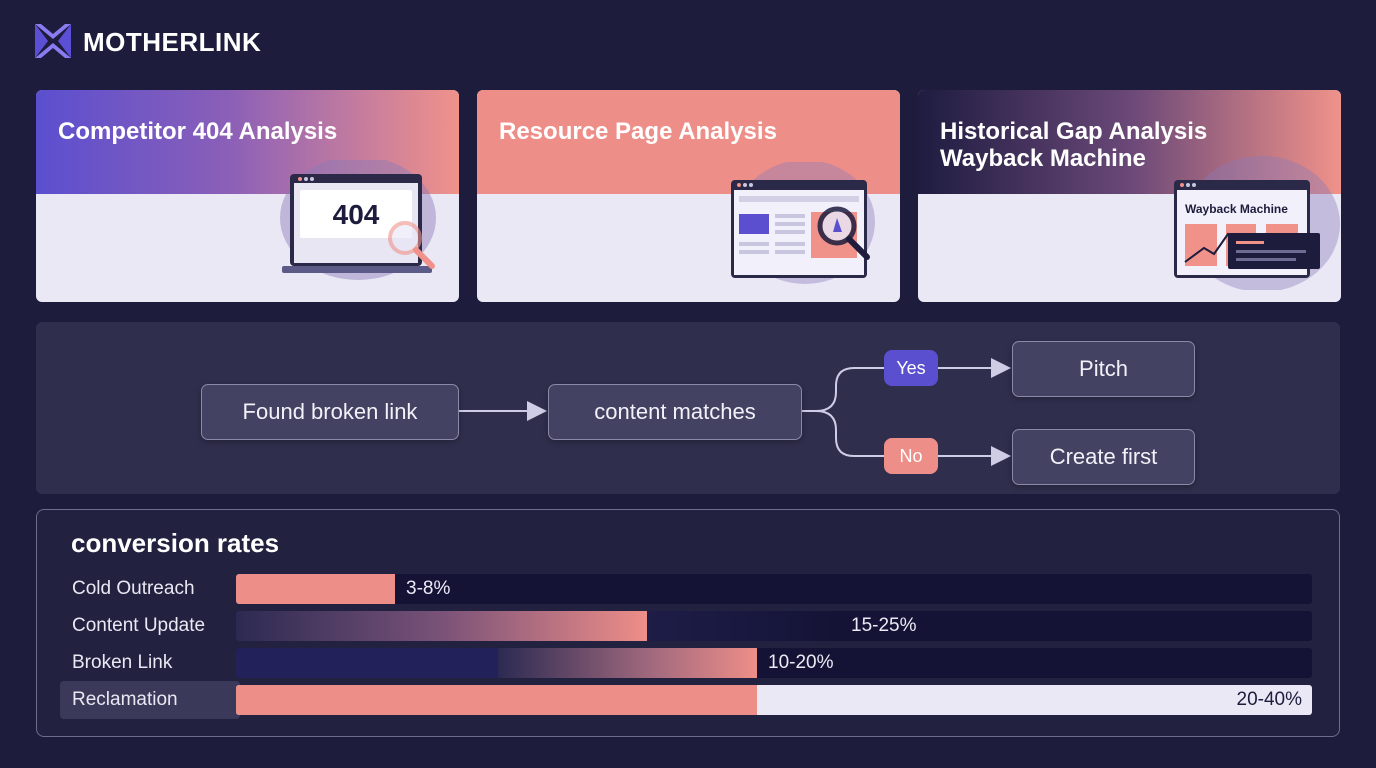 The image size is (1376, 768). I want to click on row-label-content-update: Content Update, so click(139, 625).